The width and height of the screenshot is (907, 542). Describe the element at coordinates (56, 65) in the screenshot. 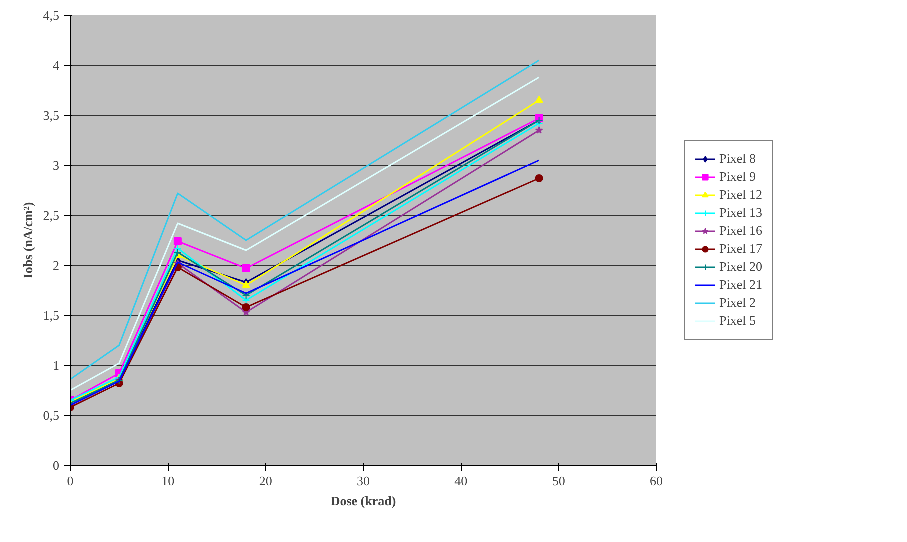

I see `y-tick-label: 4` at that location.